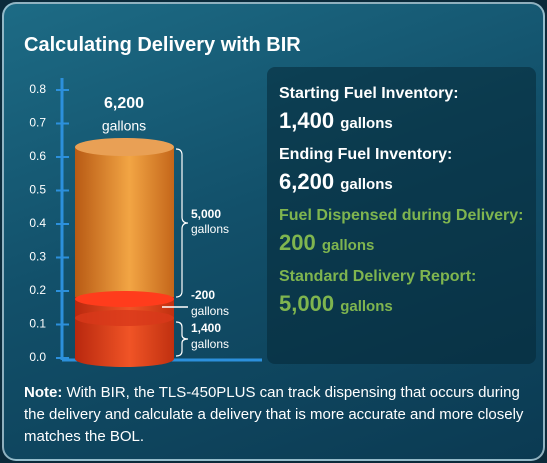 This screenshot has height=463, width=547. I want to click on tick-label: 0.5, so click(37, 190).